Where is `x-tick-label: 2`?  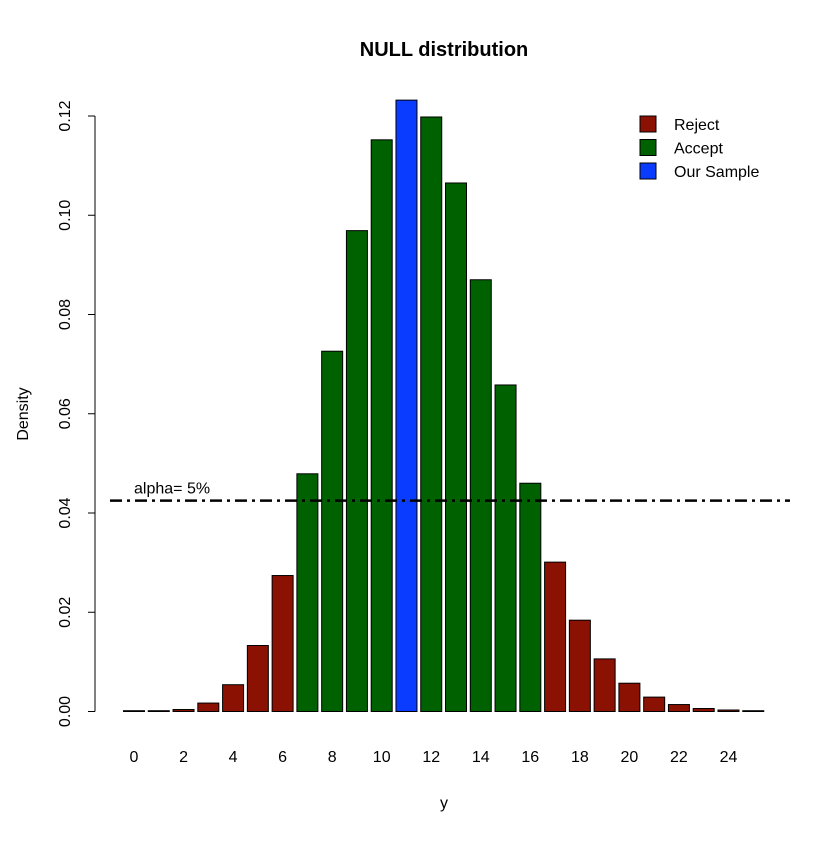 x-tick-label: 2 is located at coordinates (183, 757).